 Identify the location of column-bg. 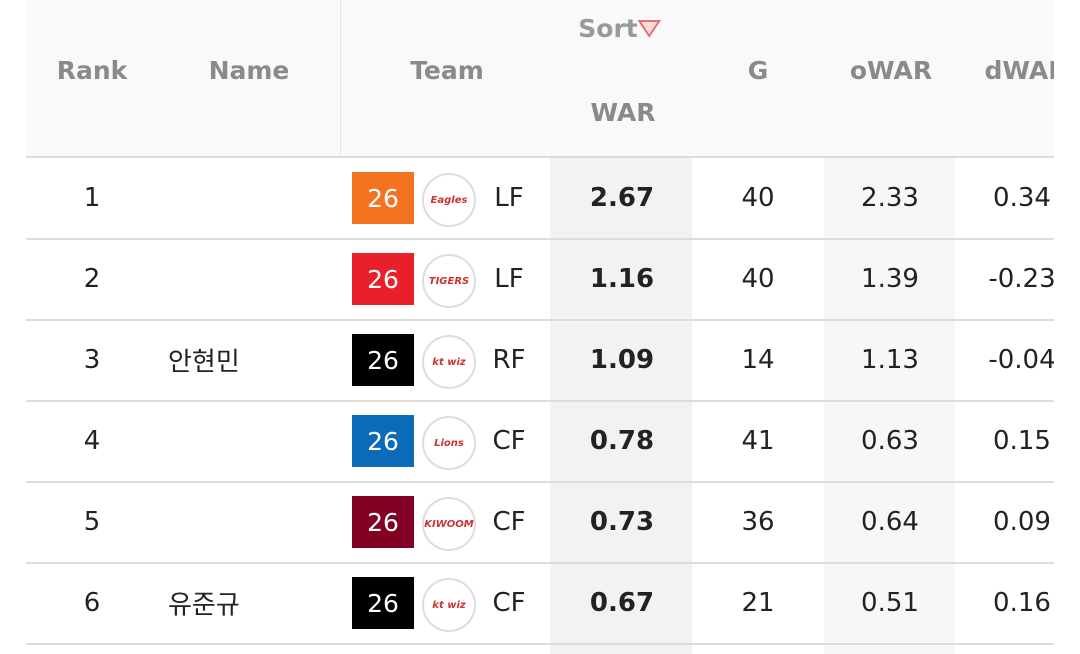
(889, 406).